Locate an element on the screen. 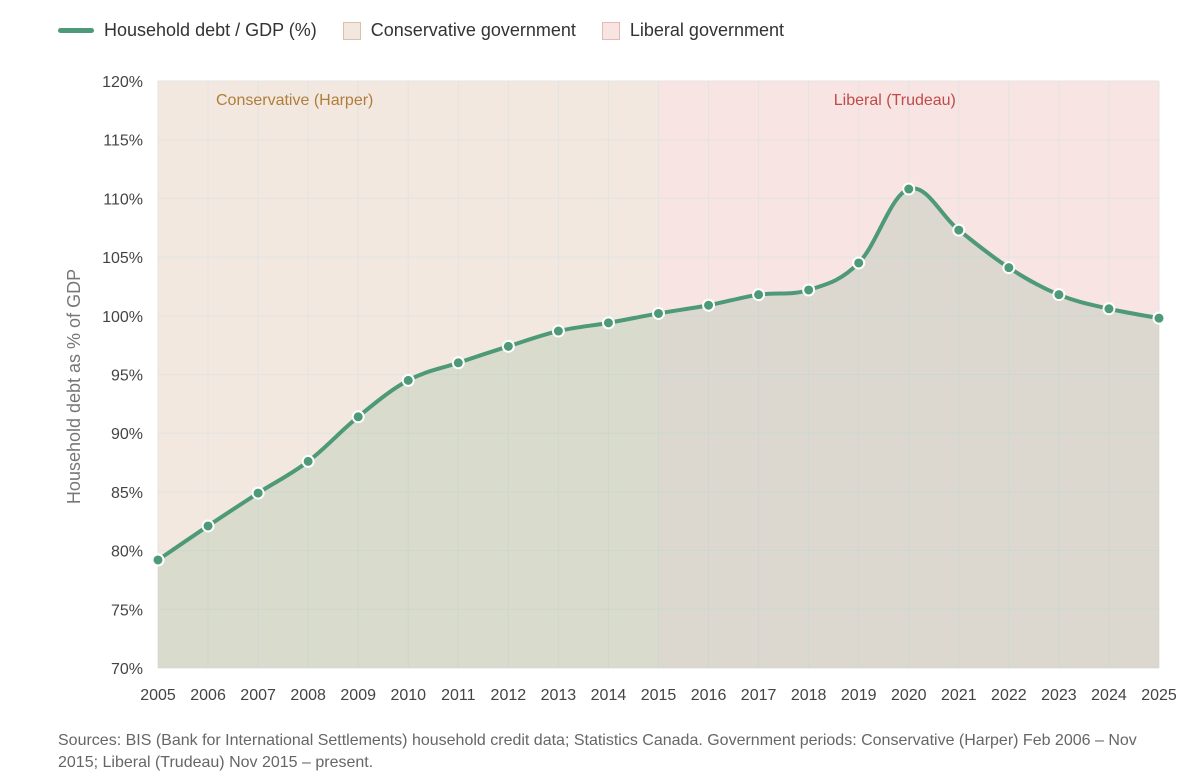 The width and height of the screenshot is (1200, 782). x-tick-label: 2020 is located at coordinates (909, 695).